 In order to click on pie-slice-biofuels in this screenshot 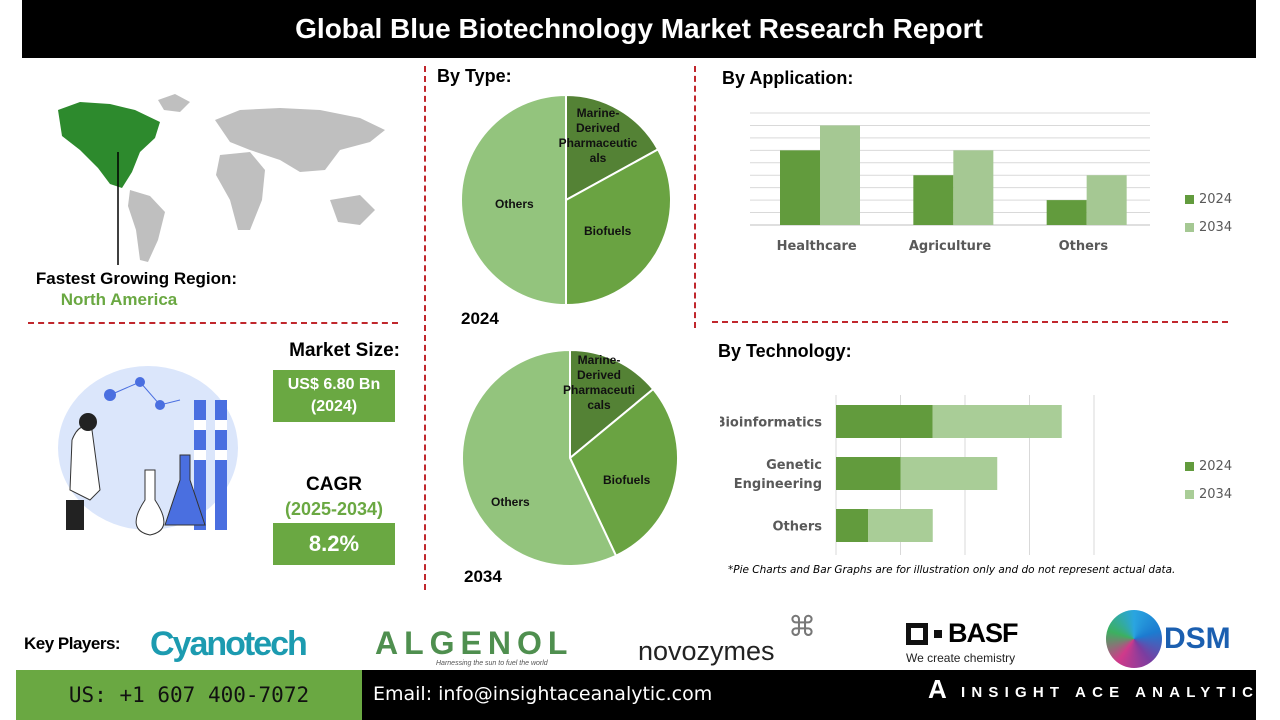, I will do `click(618, 227)`.